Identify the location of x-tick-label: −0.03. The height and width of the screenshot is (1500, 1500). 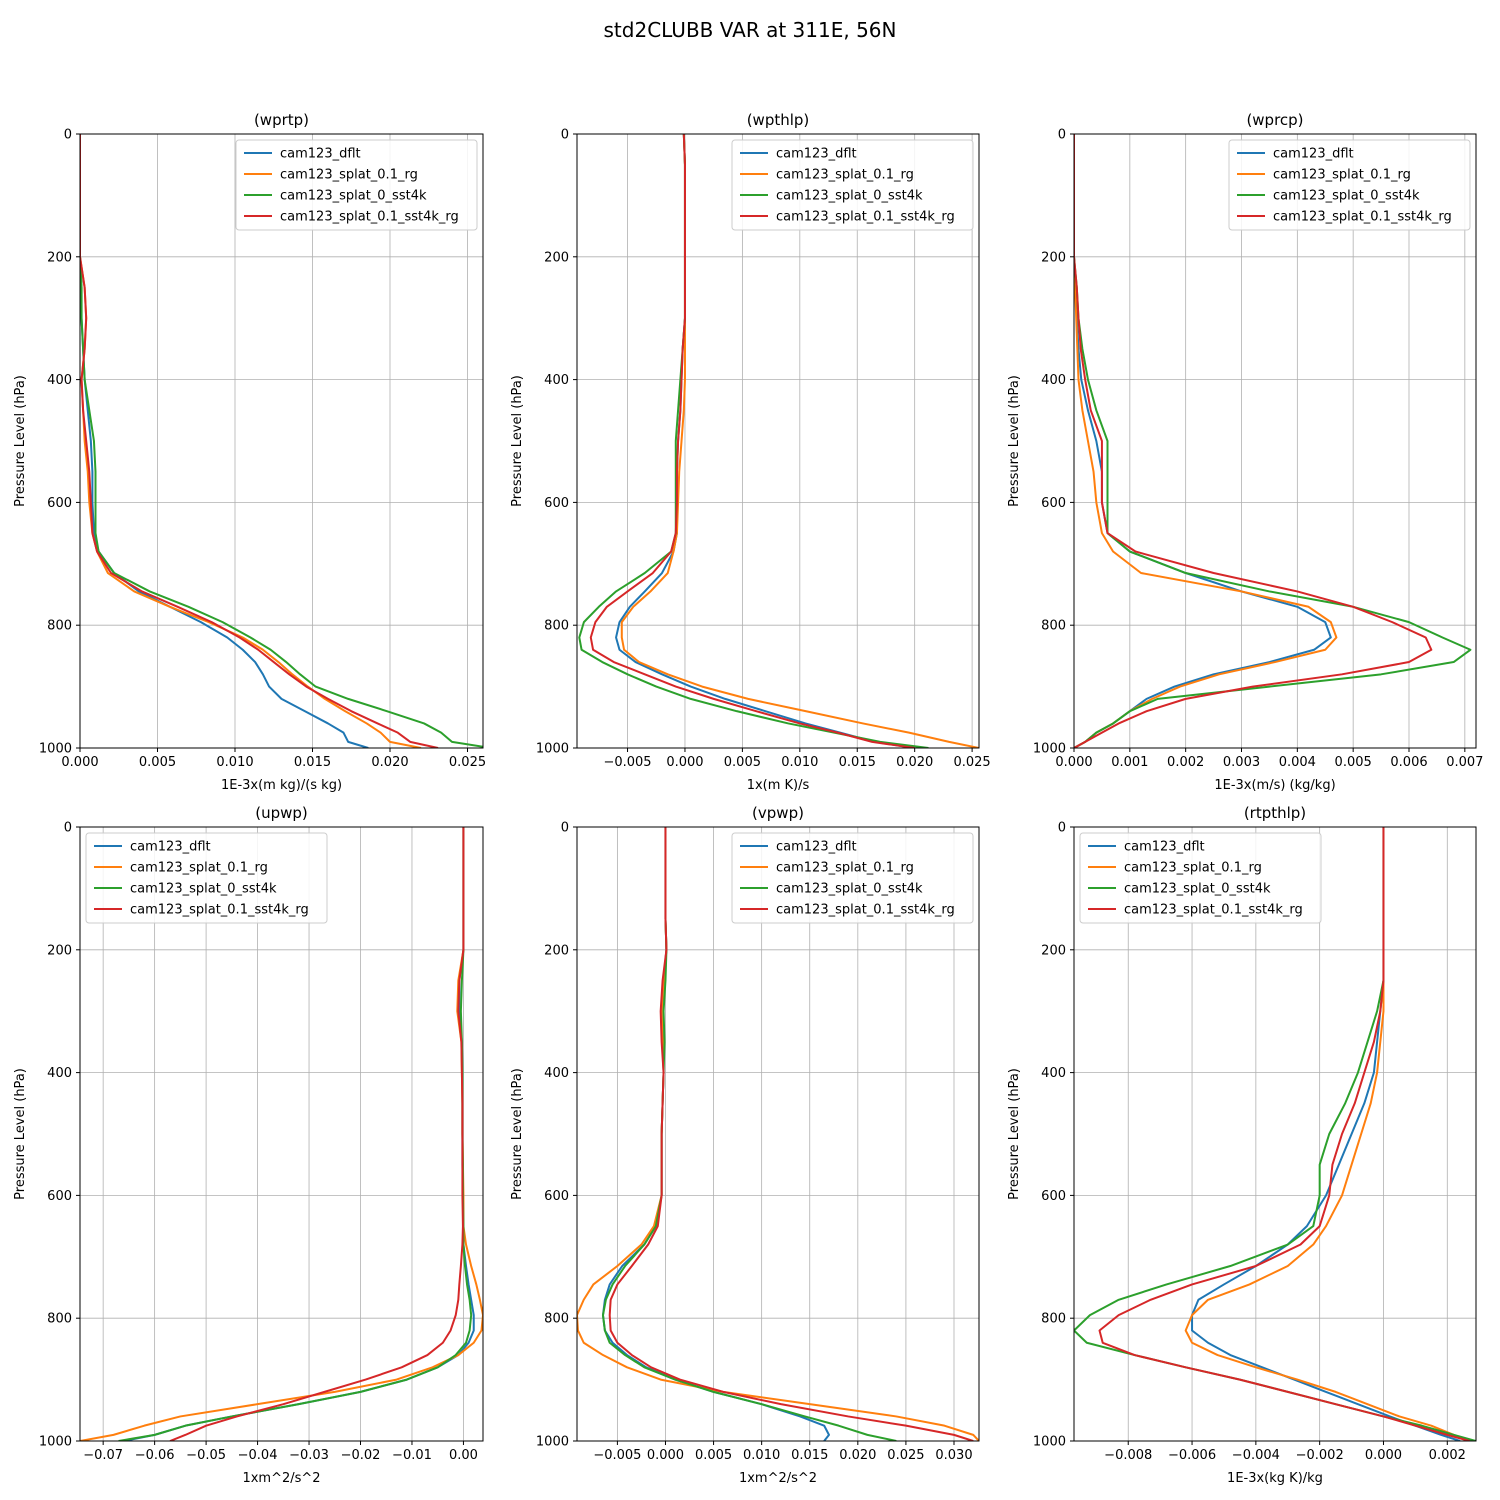
(309, 1455).